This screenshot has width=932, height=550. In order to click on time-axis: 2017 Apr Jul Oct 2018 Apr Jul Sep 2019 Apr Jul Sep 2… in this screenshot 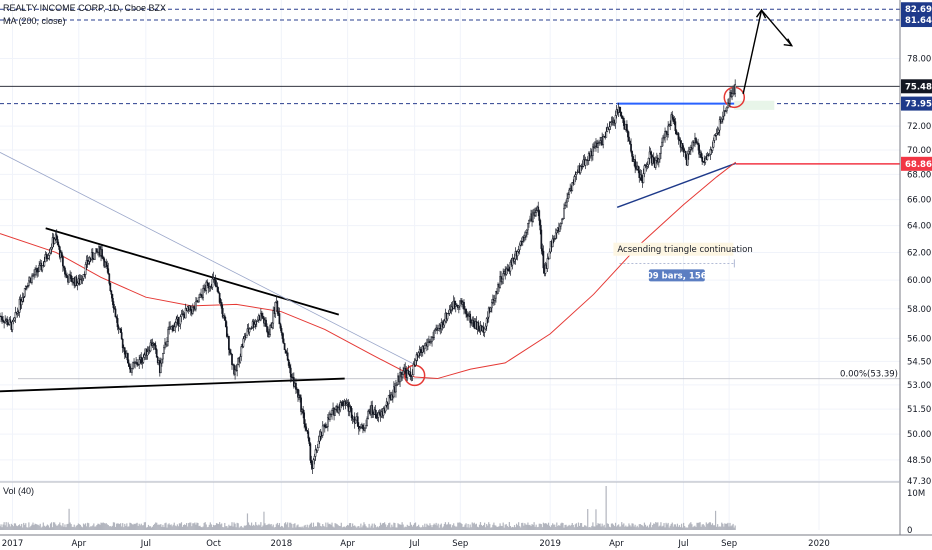, I will do `click(416, 544)`.